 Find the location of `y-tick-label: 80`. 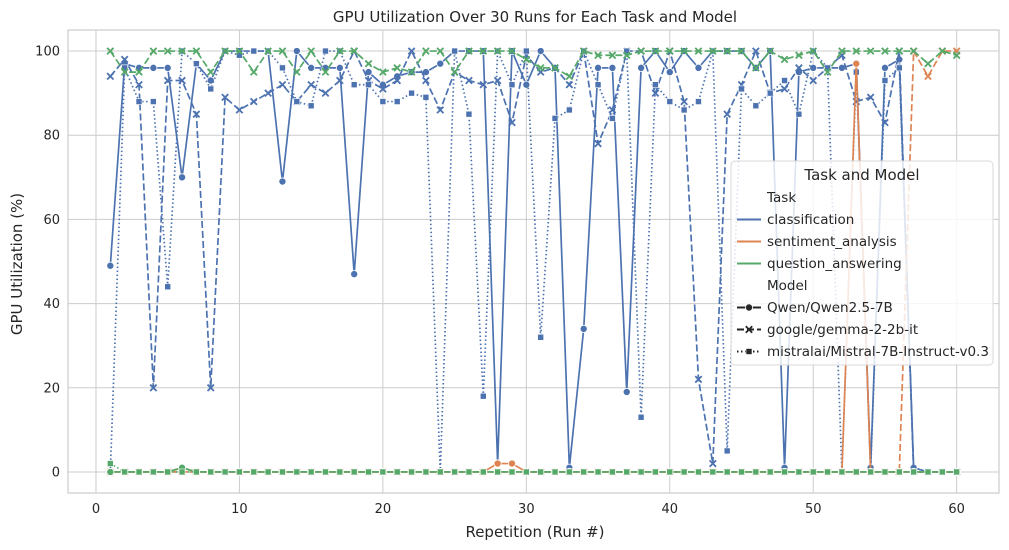

y-tick-label: 80 is located at coordinates (51, 136).